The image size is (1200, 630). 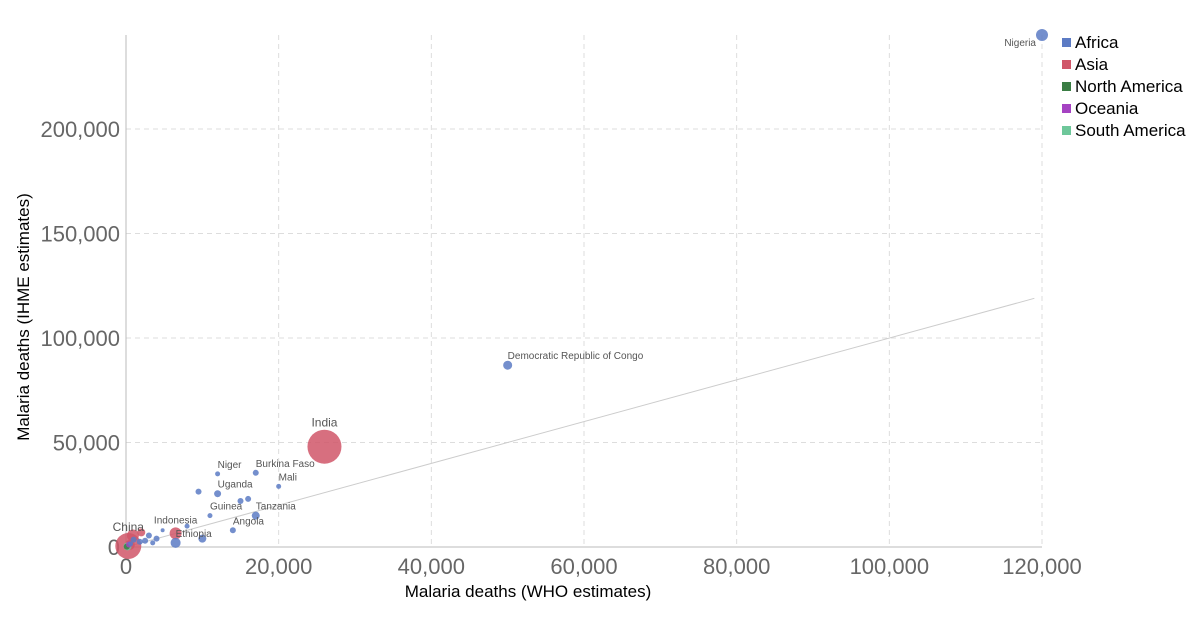 What do you see at coordinates (1097, 42) in the screenshot?
I see `legend-label: Africa` at bounding box center [1097, 42].